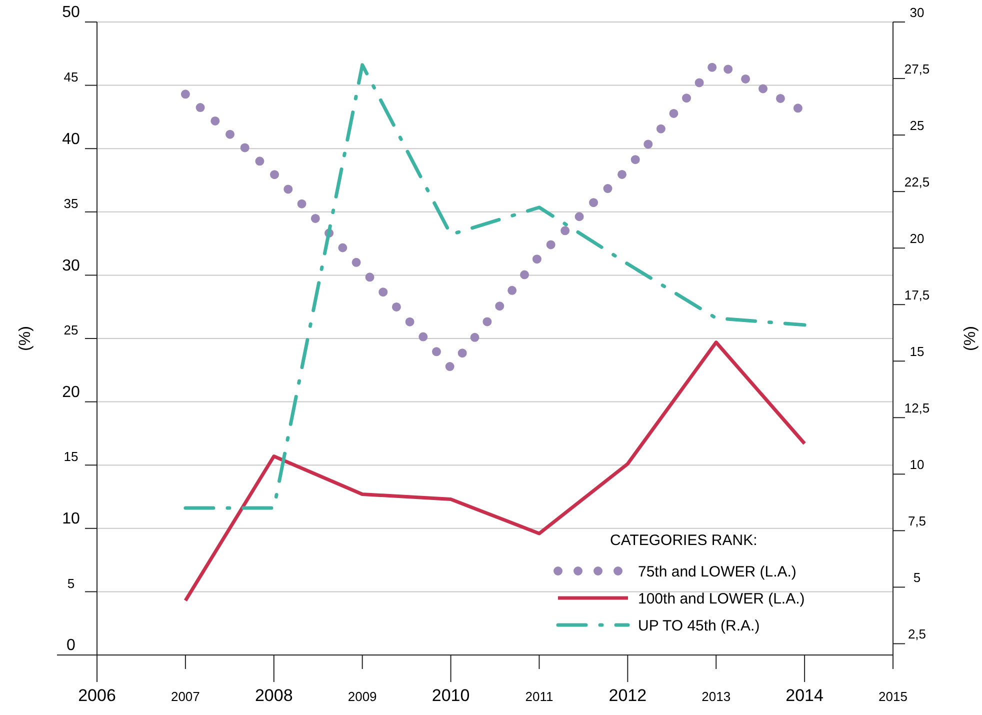 This screenshot has width=982, height=715. What do you see at coordinates (684, 540) in the screenshot?
I see `legend-title: CATEGORIES RANK:` at bounding box center [684, 540].